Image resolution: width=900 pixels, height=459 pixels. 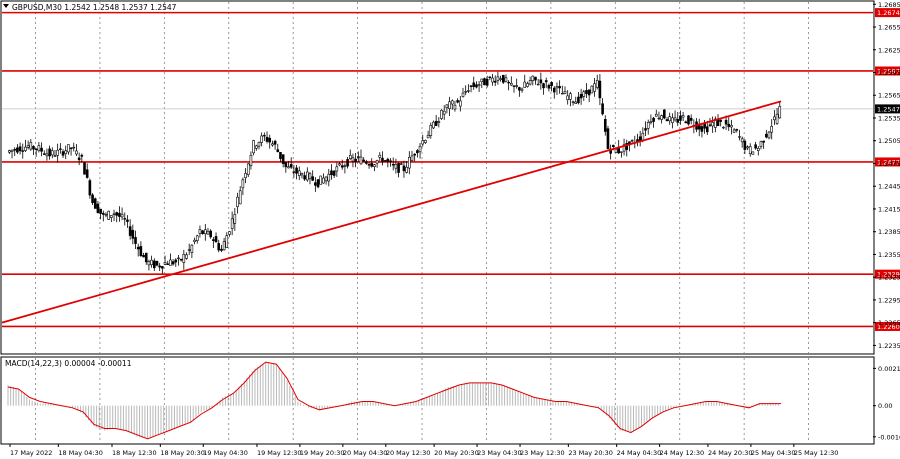 I want to click on price-tick-label: 1.2265, so click(x=889, y=323).